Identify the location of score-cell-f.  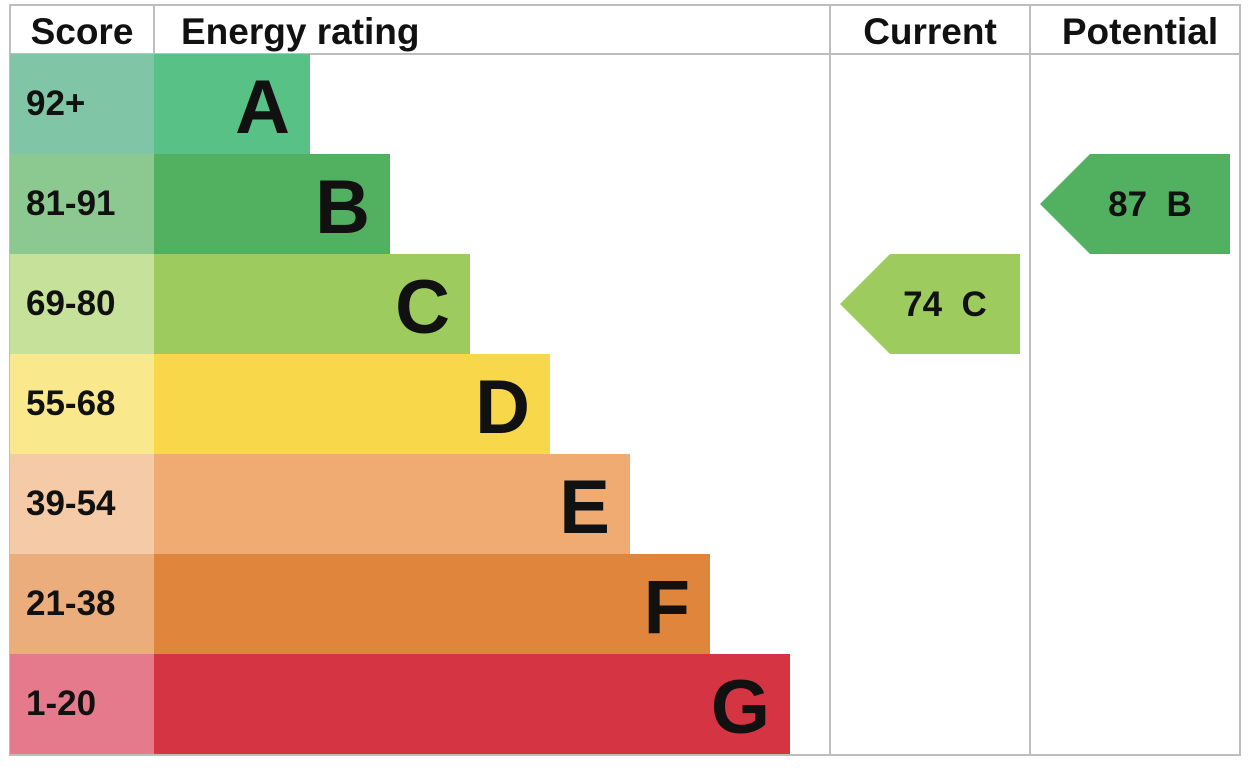
(82, 604).